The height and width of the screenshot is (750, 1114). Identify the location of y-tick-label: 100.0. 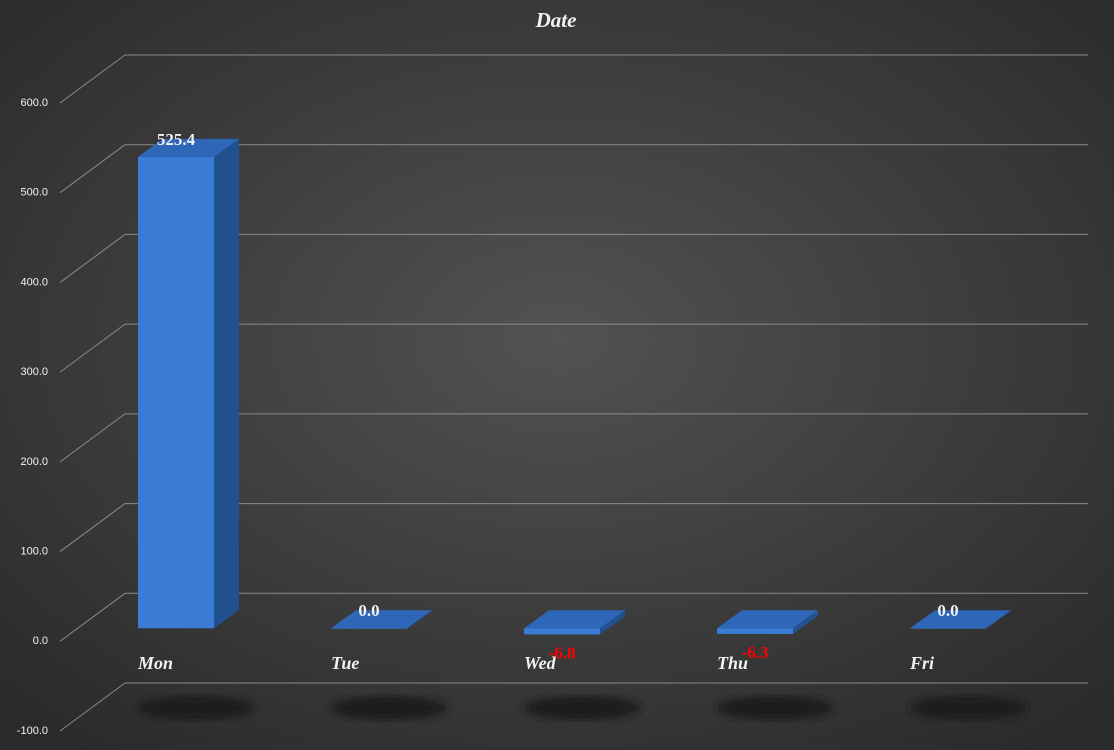
(34, 551).